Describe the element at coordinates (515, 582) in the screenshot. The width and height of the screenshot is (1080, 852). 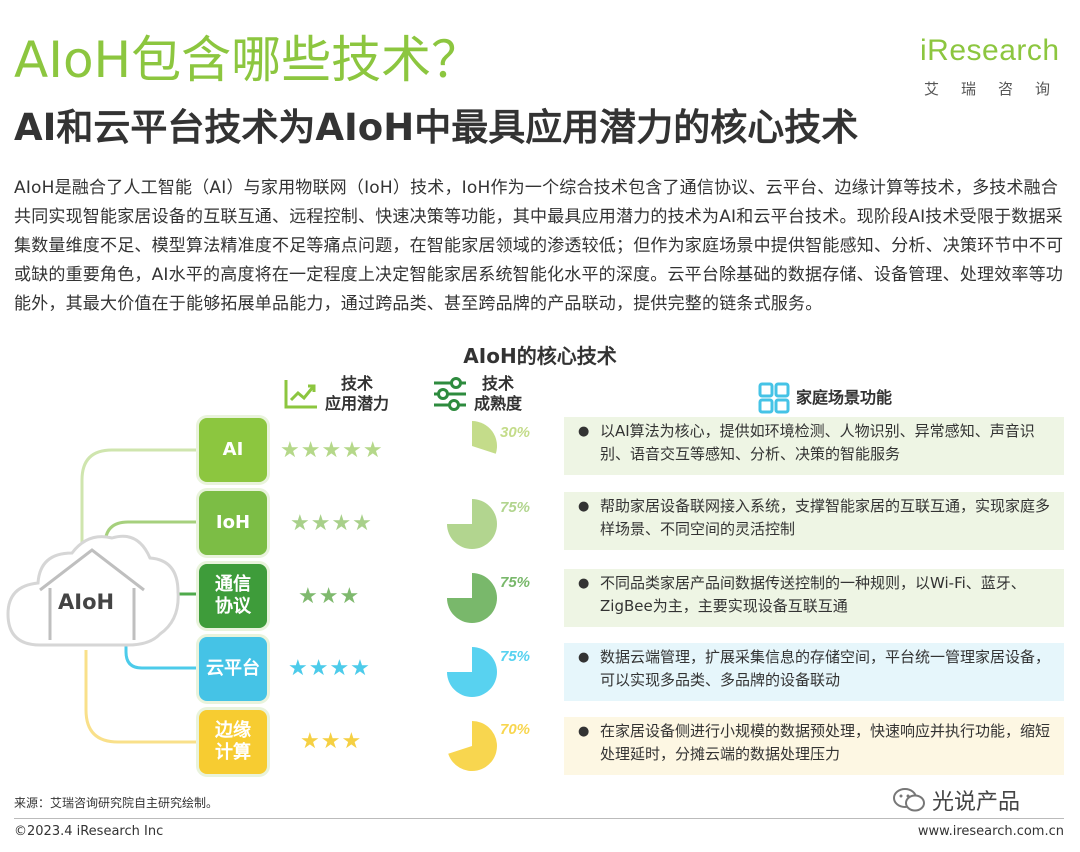
I see `maturity-label-protocol: 75%` at that location.